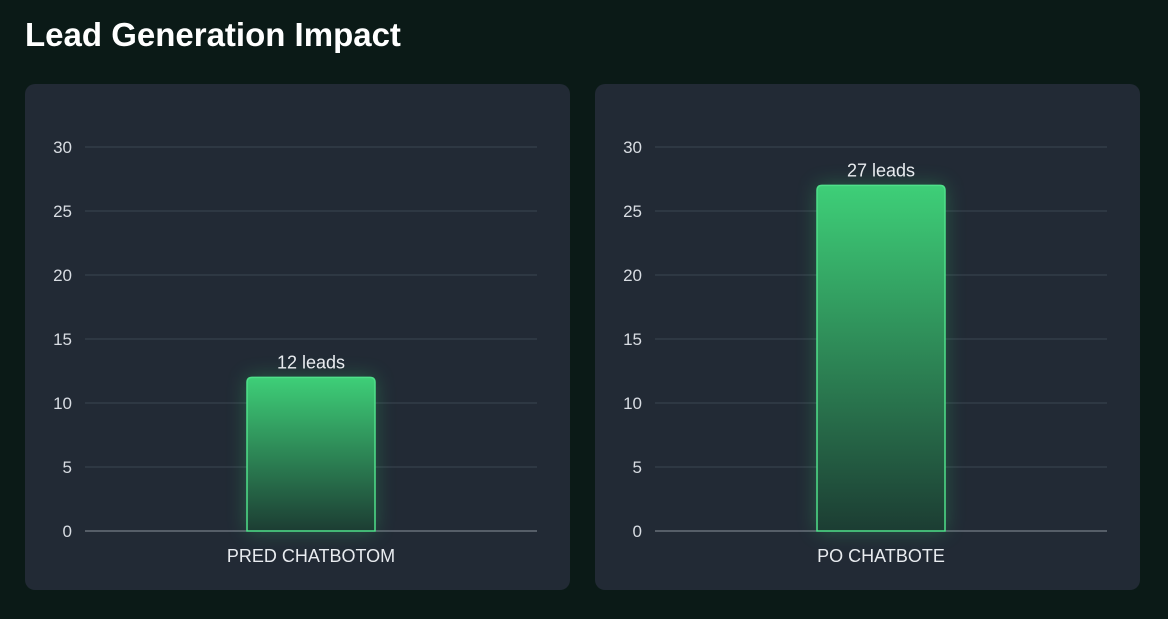 Image resolution: width=1168 pixels, height=619 pixels. What do you see at coordinates (311, 556) in the screenshot?
I see `x-category-label: PRED CHATBOTOM` at bounding box center [311, 556].